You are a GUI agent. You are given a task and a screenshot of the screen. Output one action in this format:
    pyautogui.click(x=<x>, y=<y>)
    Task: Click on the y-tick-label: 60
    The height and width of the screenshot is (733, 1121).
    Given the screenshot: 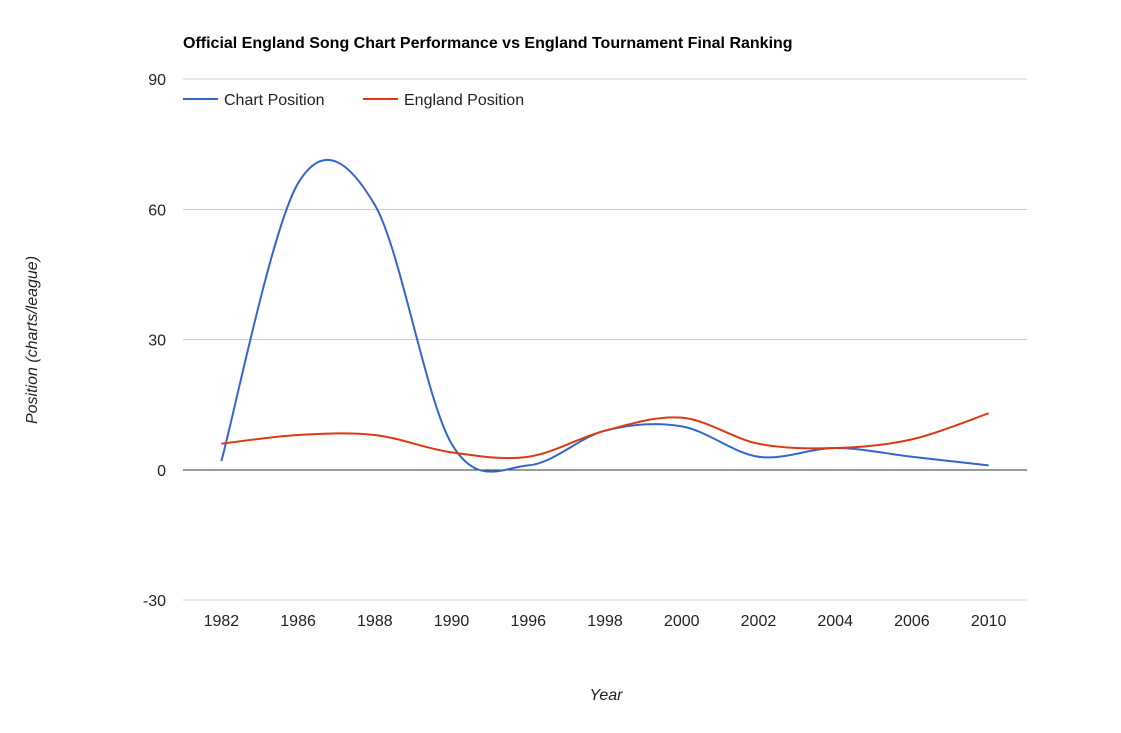 What is the action you would take?
    pyautogui.click(x=157, y=210)
    